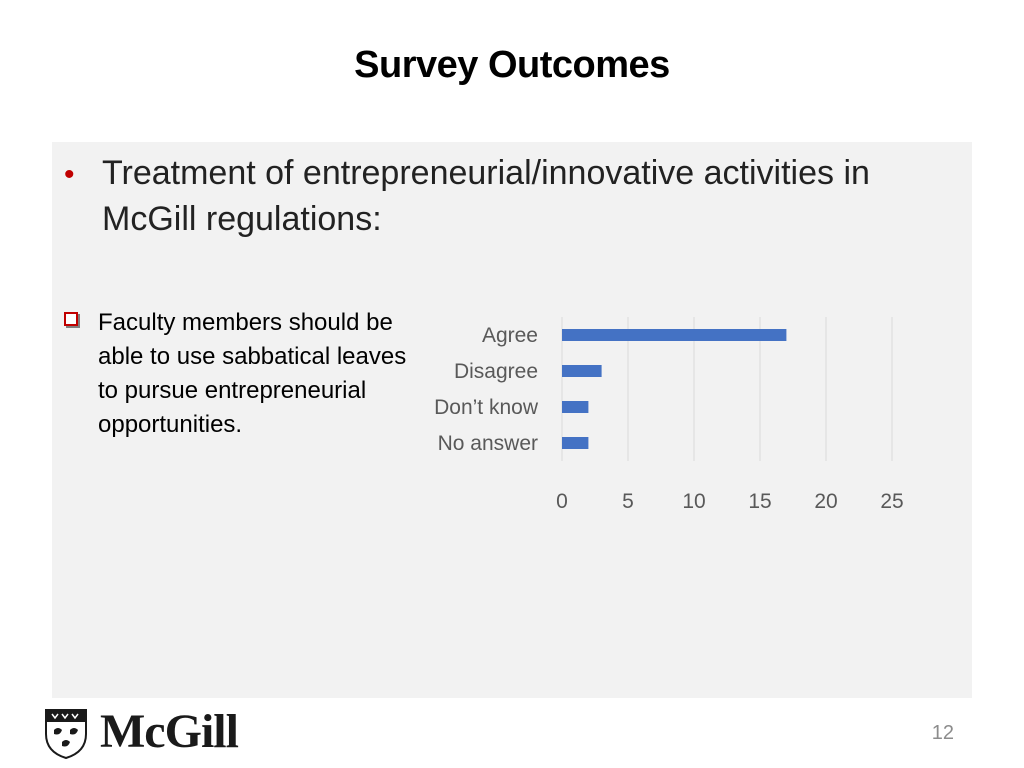  I want to click on x-tick-label: 25, so click(891, 501).